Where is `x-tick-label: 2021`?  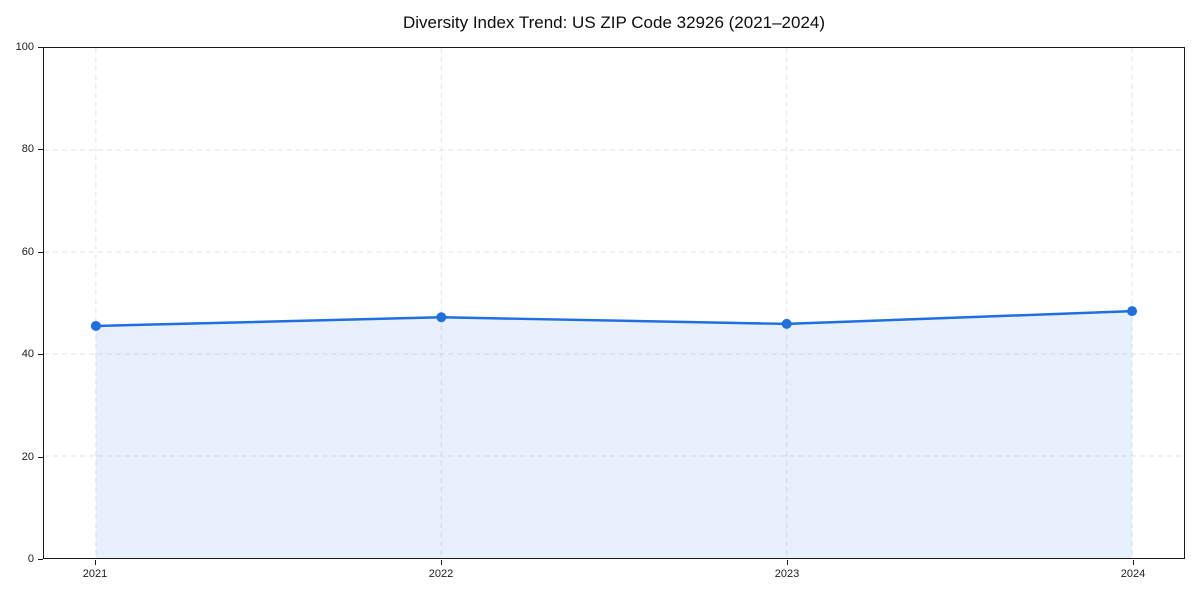 x-tick-label: 2021 is located at coordinates (95, 574).